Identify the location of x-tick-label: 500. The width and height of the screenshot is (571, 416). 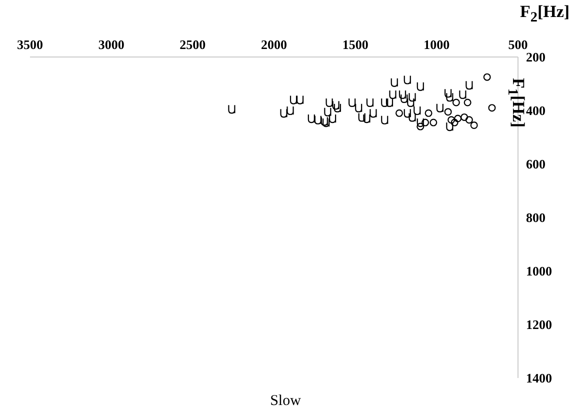
(518, 44).